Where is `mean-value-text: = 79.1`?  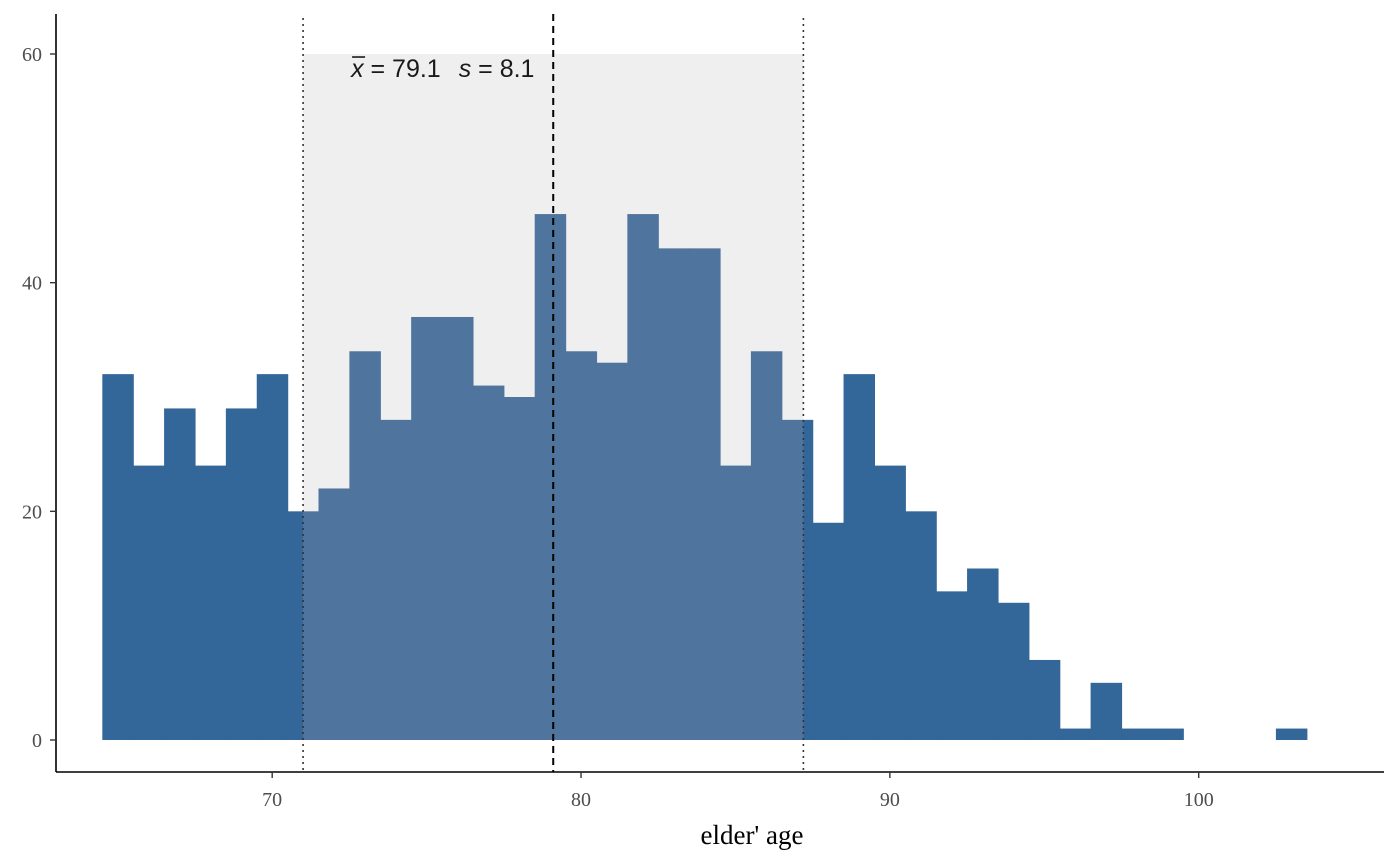 mean-value-text: = 79.1 is located at coordinates (402, 69).